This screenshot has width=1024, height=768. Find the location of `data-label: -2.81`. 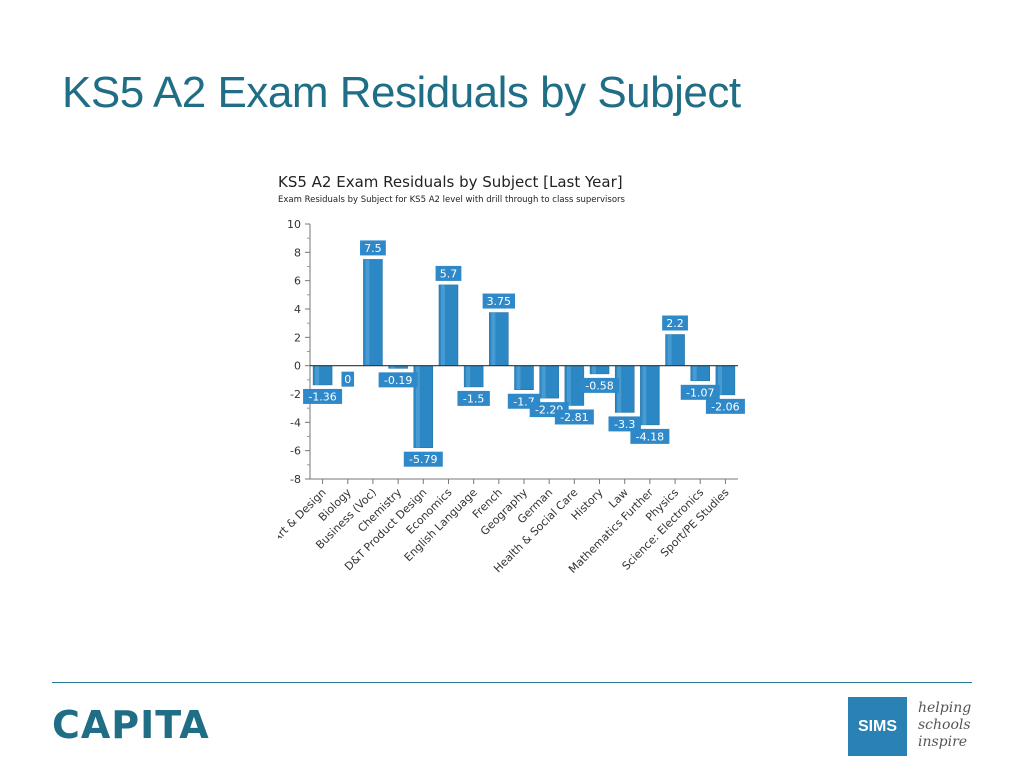

data-label: -2.81 is located at coordinates (574, 417).